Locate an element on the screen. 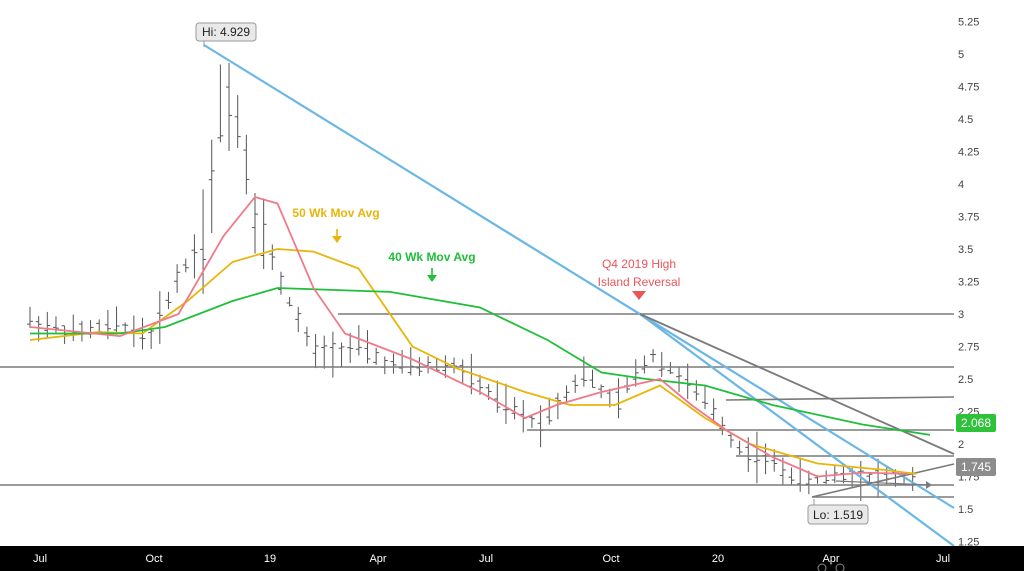  y-tick-label: 4.5 is located at coordinates (965, 120).